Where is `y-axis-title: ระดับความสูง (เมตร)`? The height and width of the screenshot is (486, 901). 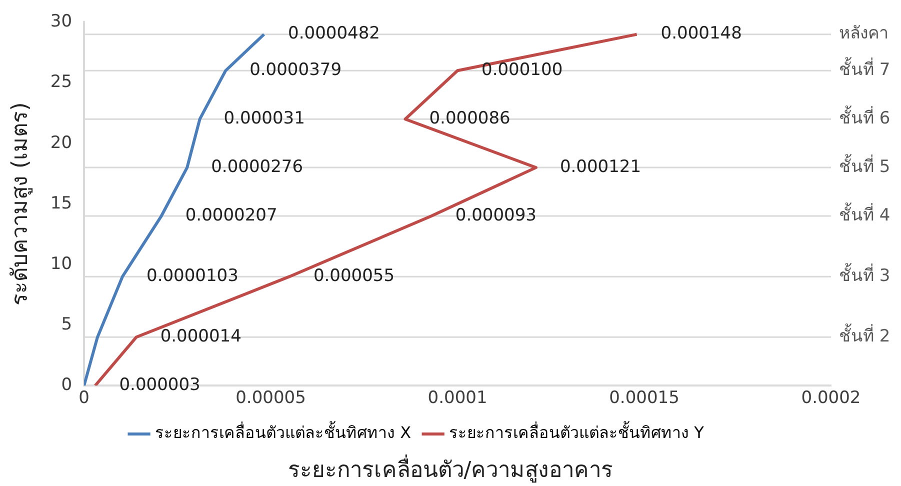
y-axis-title: ระดับความสูง (เมตร) is located at coordinates (20, 204).